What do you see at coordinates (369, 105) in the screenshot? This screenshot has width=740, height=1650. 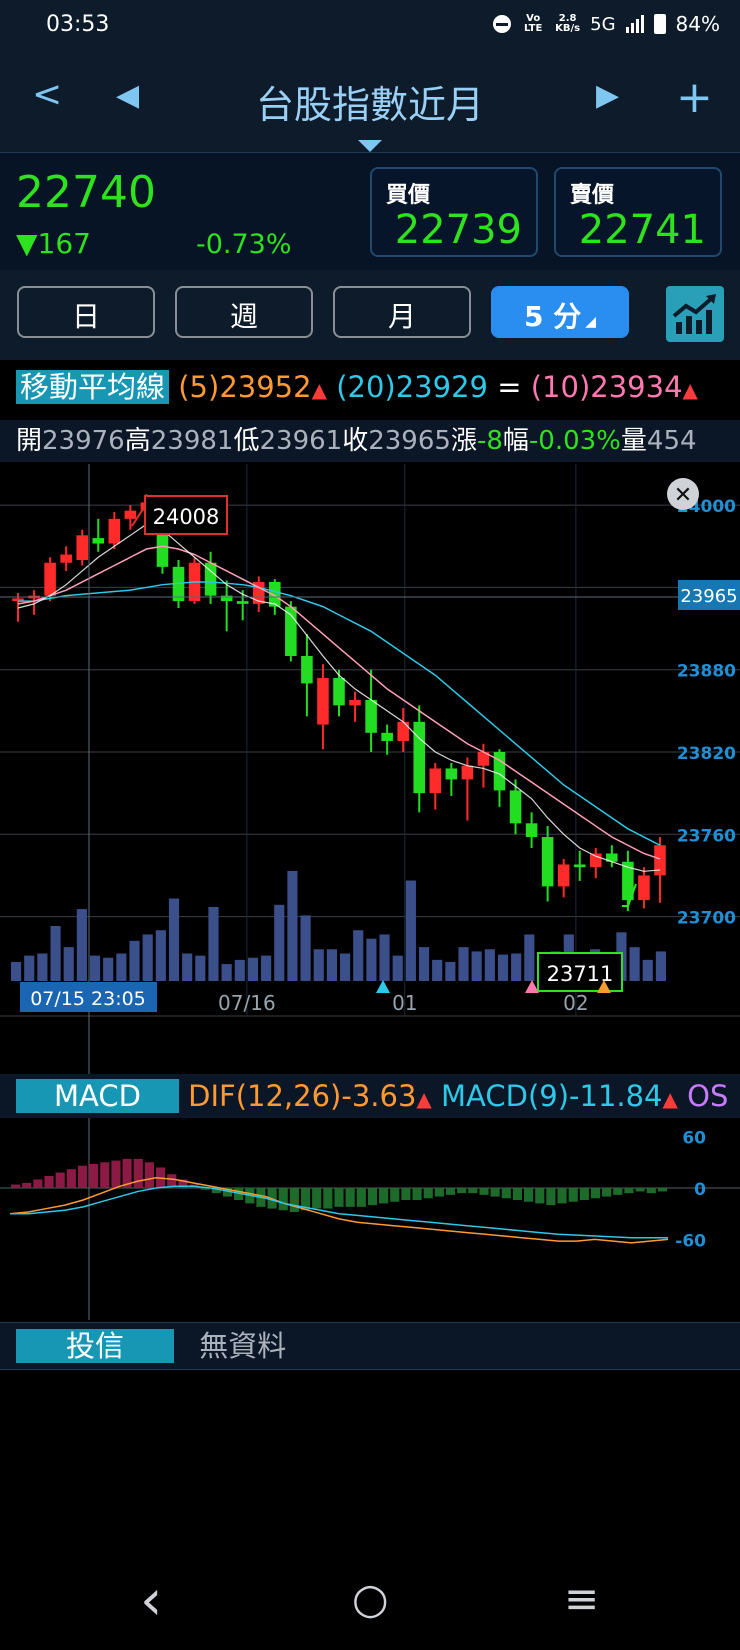 I see `page-title: 台股指數近月` at bounding box center [369, 105].